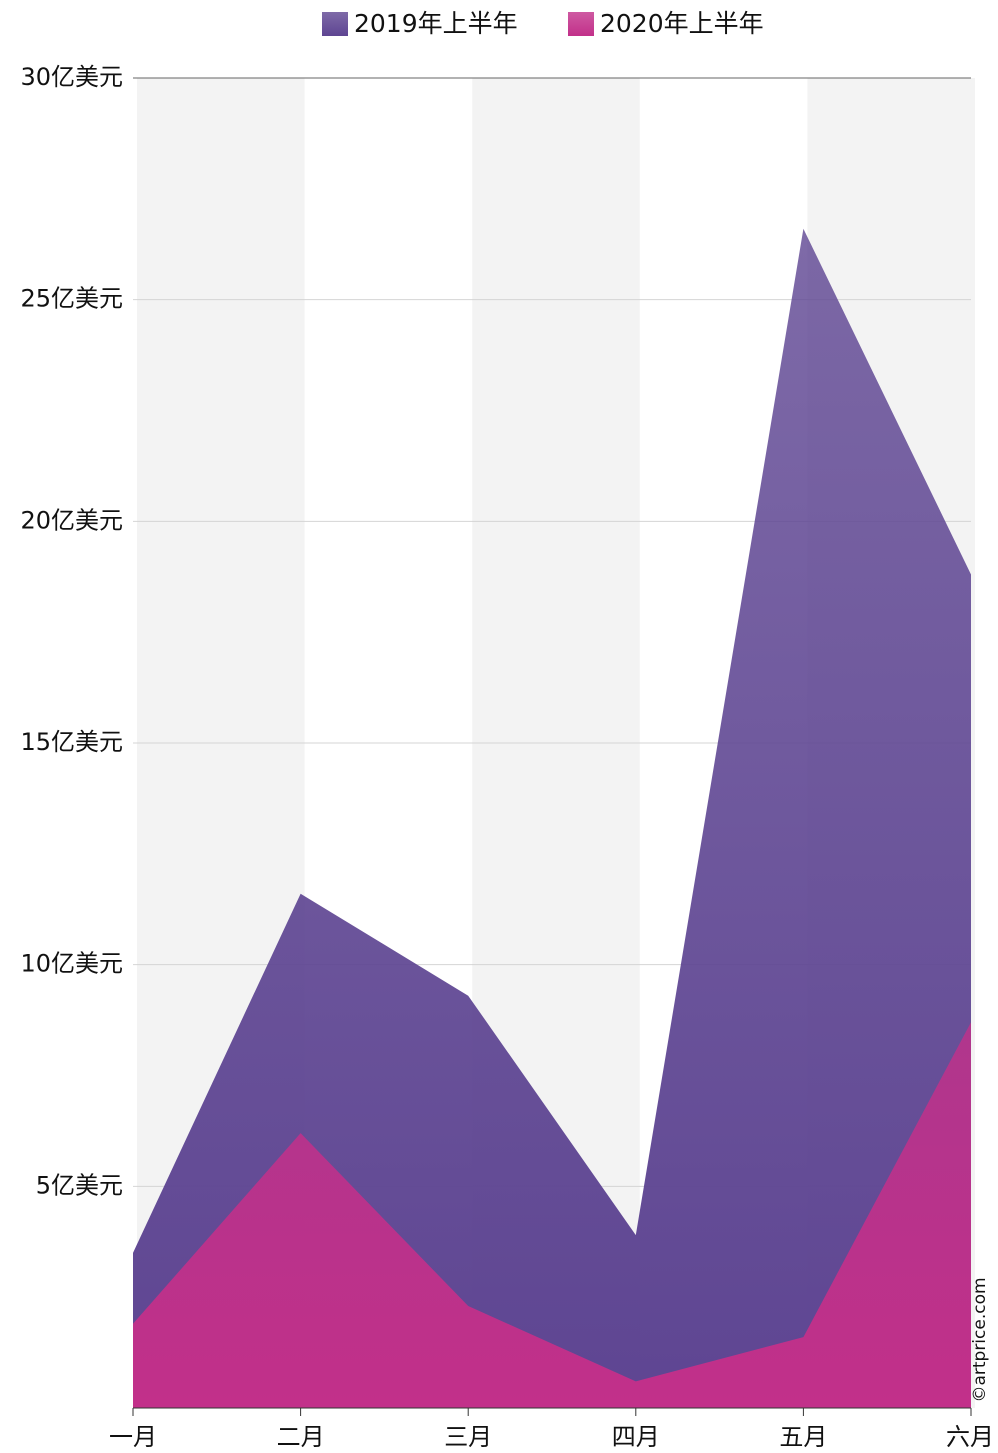  What do you see at coordinates (71, 964) in the screenshot?
I see `y-tick-label: 10亿美元` at bounding box center [71, 964].